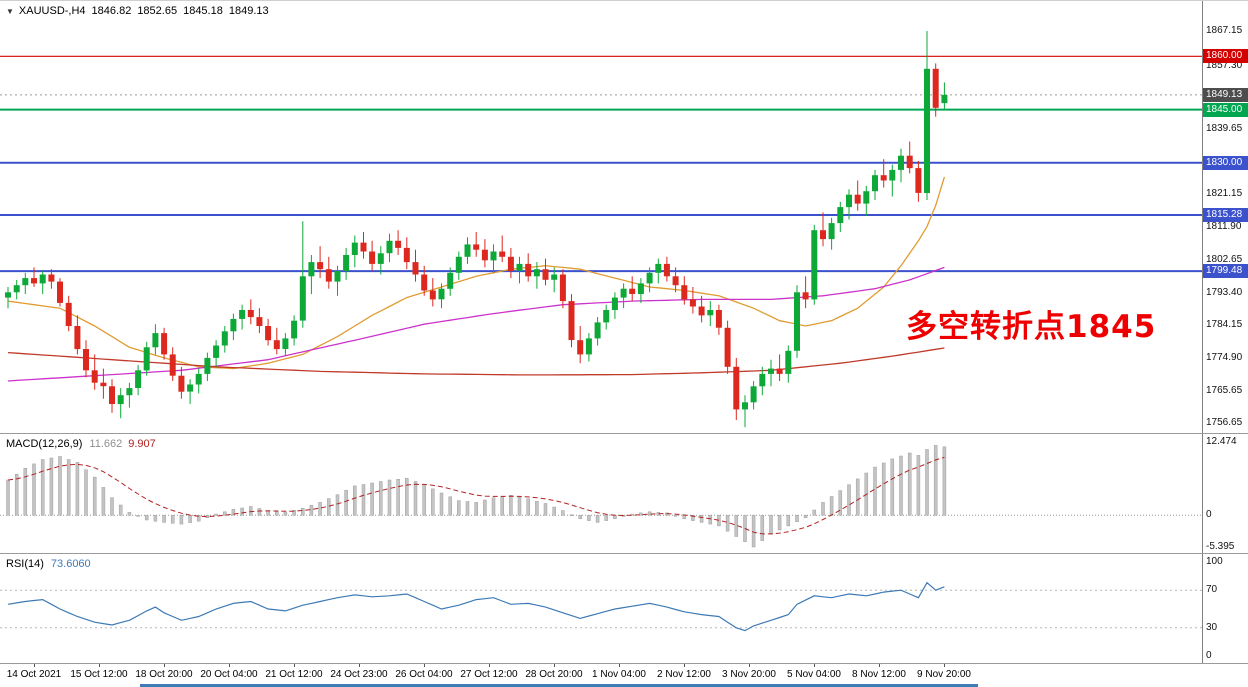 Image resolution: width=1248 pixels, height=687 pixels. Describe the element at coordinates (137, 11) in the screenshot. I see `chart-ohlc-header: ▼ XAUUSD-,H4 1846.82 1852.65 1845.18 1849.13` at that location.